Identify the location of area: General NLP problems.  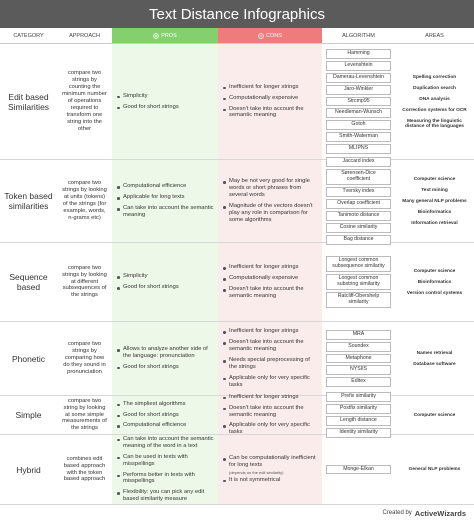
(434, 469).